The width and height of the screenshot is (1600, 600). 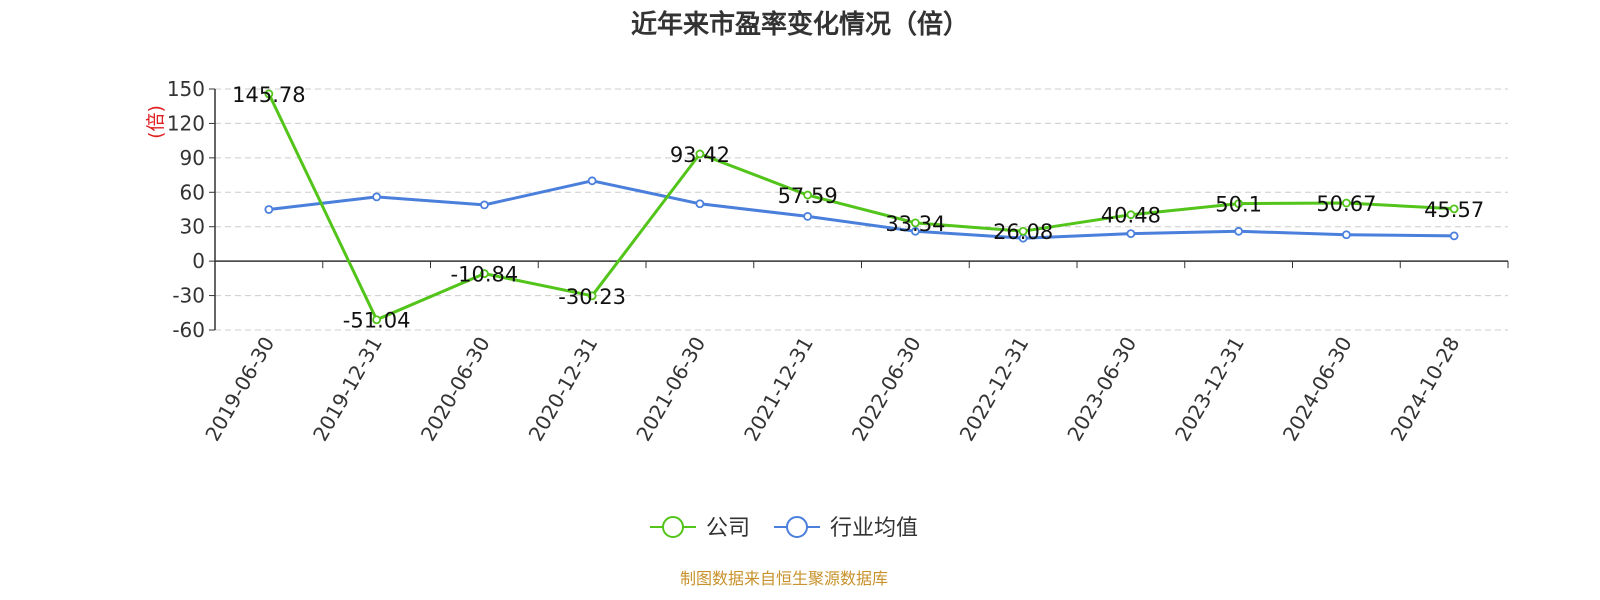 I want to click on legend-item-1: 行业均值, so click(x=846, y=528).